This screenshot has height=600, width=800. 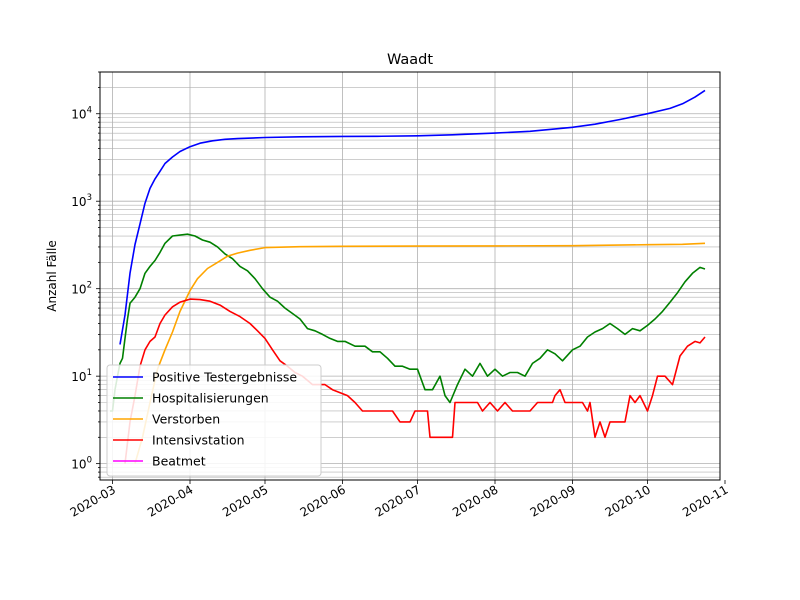 What do you see at coordinates (186, 419) in the screenshot?
I see `legend-label: Verstorben` at bounding box center [186, 419].